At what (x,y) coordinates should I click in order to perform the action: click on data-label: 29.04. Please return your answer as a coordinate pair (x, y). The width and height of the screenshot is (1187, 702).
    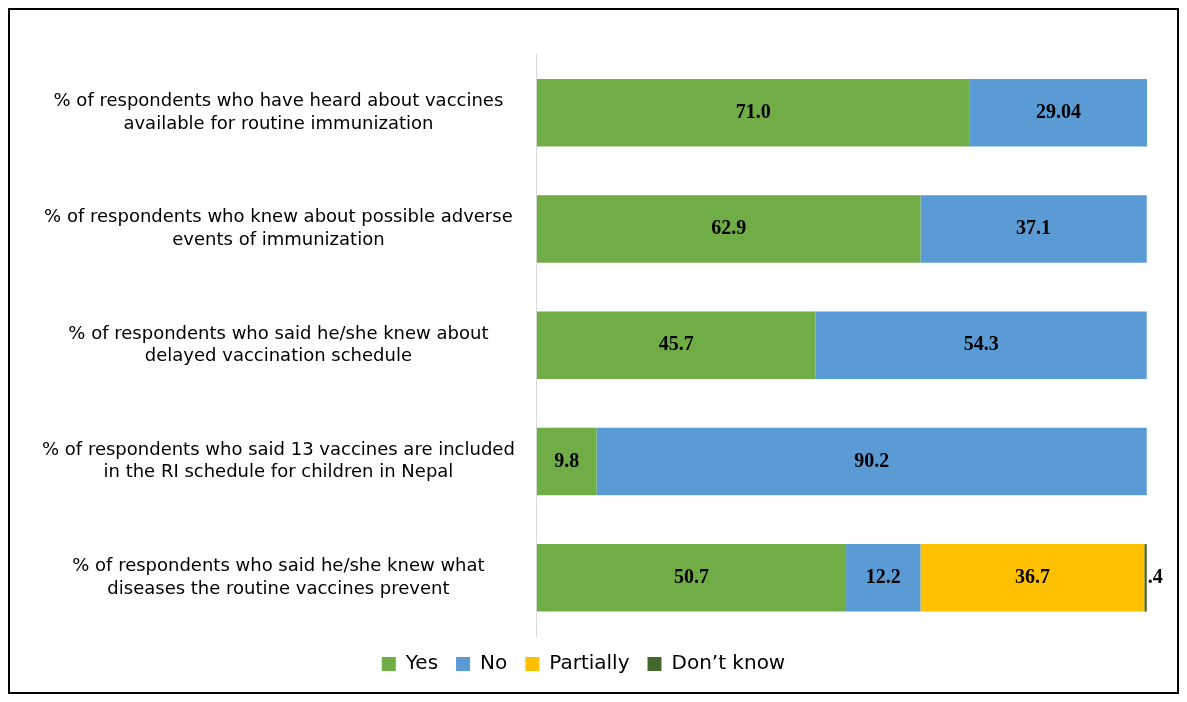
    Looking at the image, I should click on (1058, 110).